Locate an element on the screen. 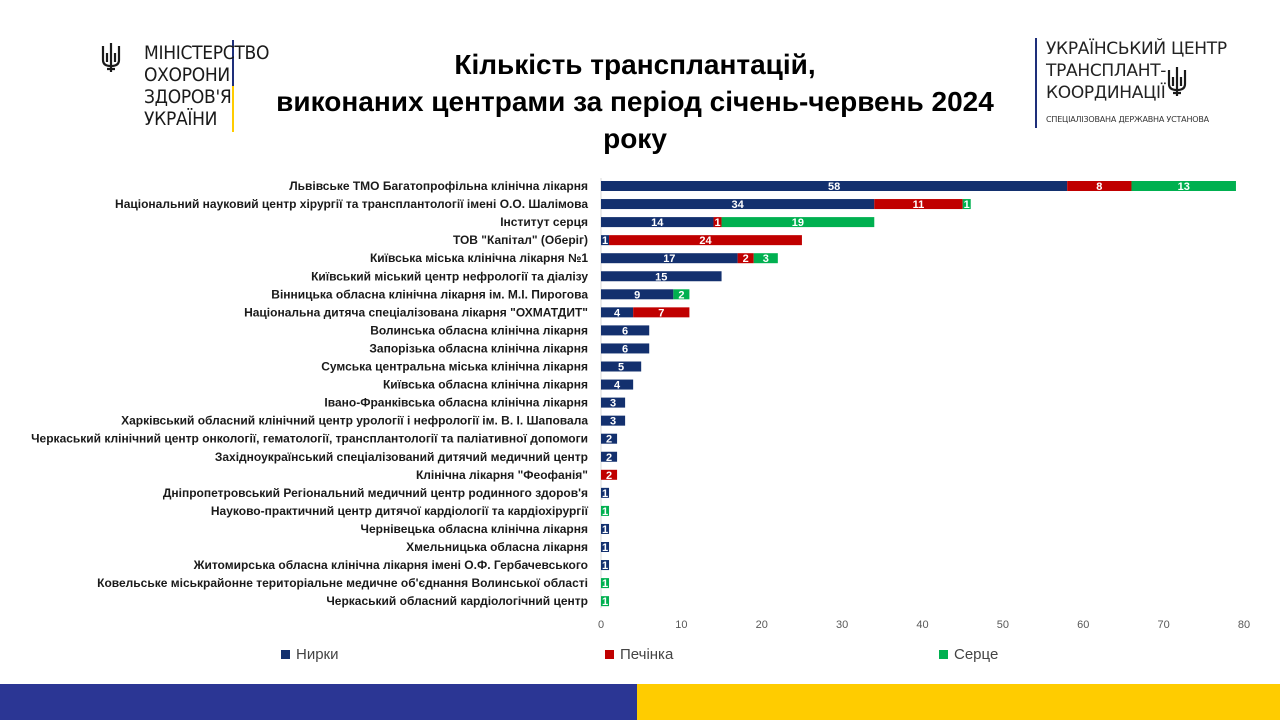 This screenshot has height=720, width=1280. data-label: 7 is located at coordinates (661, 313).